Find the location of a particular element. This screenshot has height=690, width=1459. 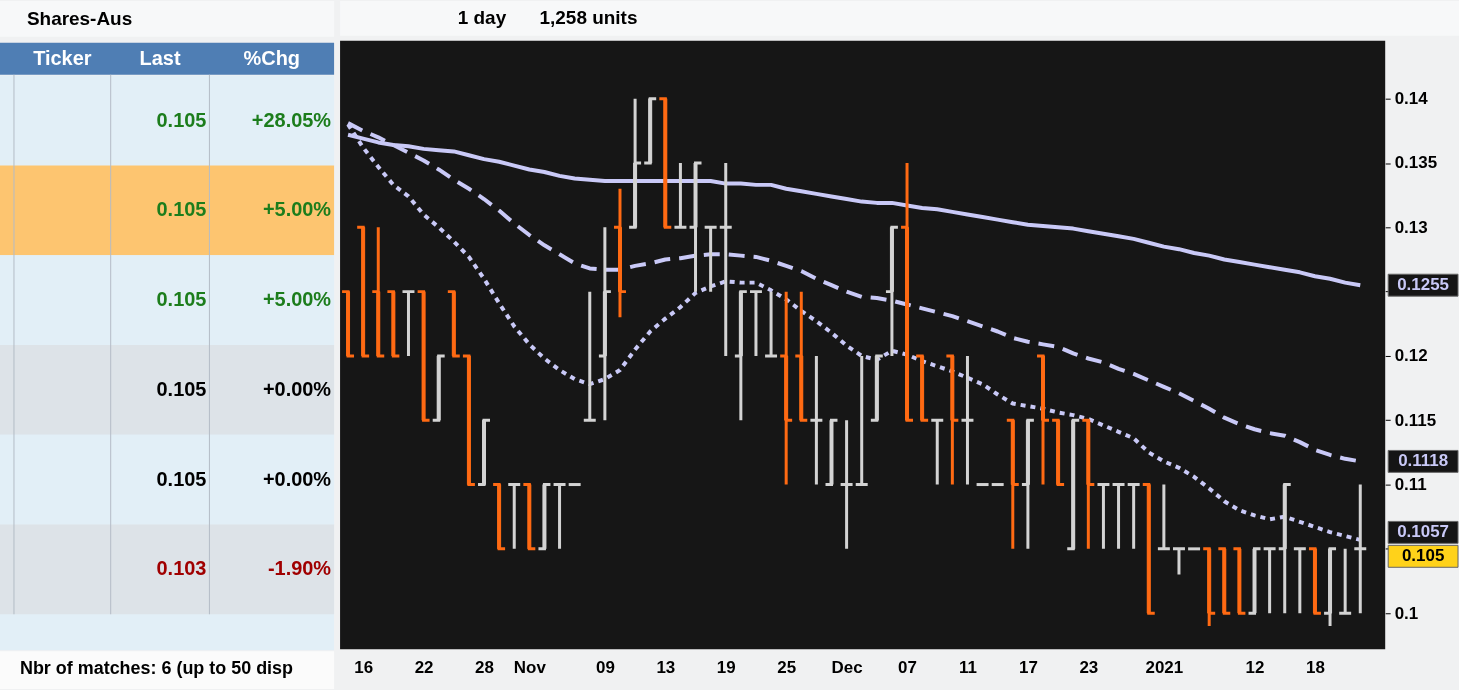

text: -1.90% is located at coordinates (299, 568).